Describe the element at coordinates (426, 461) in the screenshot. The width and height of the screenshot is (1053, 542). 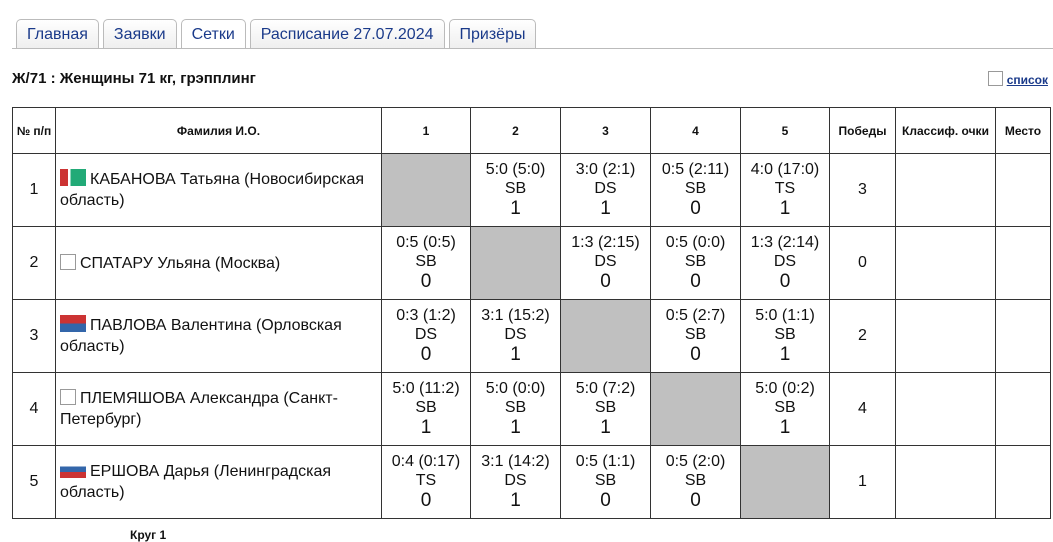
I see `bout-score: 0:4 (0:17)` at that location.